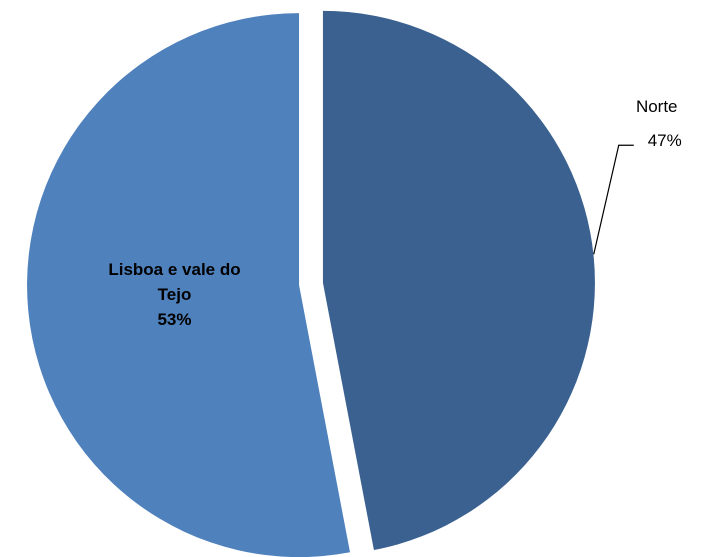  Describe the element at coordinates (665, 140) in the screenshot. I see `slice-value-label: 47%` at that location.